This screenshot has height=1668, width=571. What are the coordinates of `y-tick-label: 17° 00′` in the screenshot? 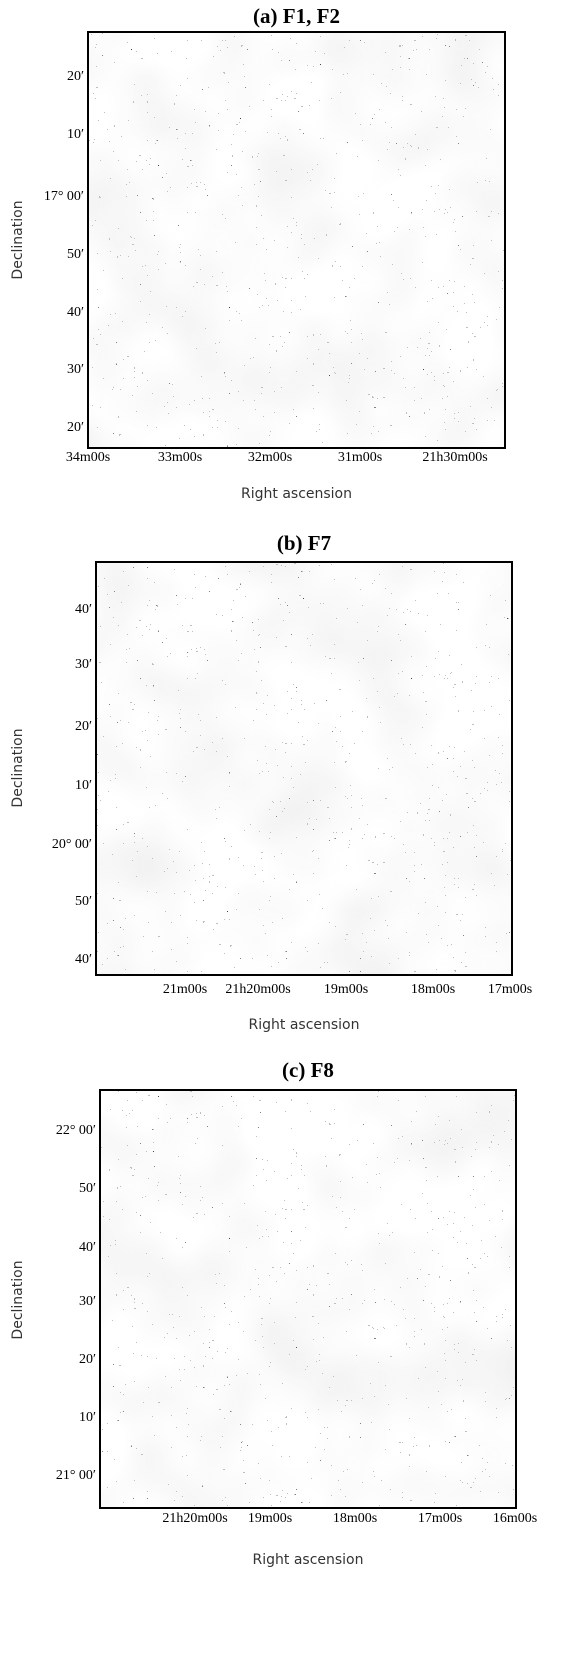 It's located at (64, 196).